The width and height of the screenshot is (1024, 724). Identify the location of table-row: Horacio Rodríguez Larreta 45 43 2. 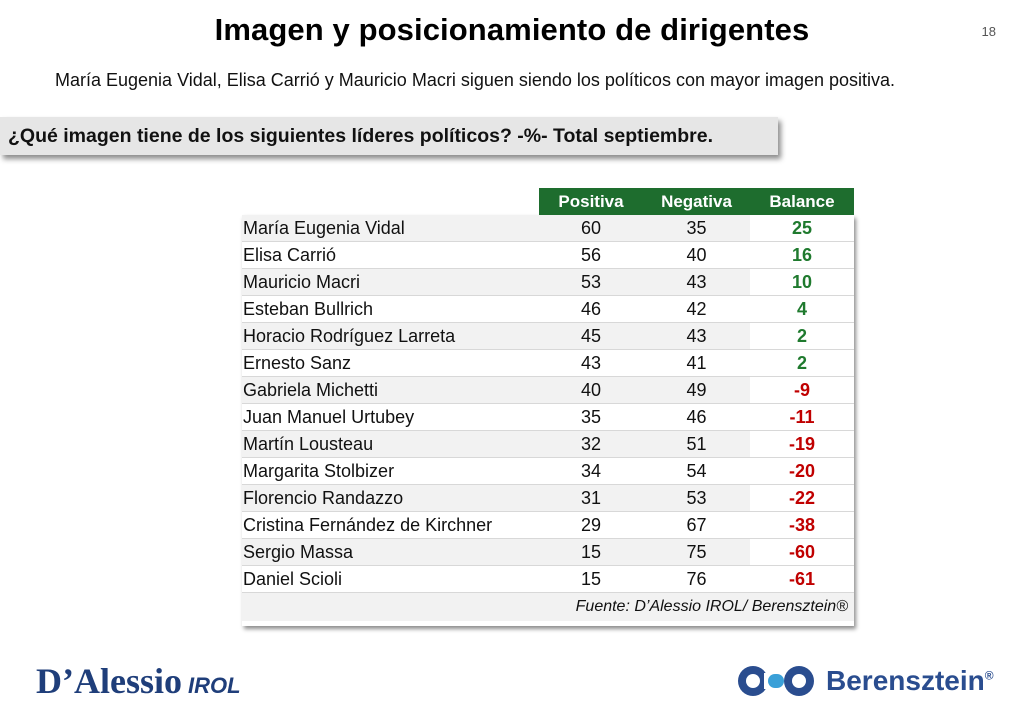
(548, 336).